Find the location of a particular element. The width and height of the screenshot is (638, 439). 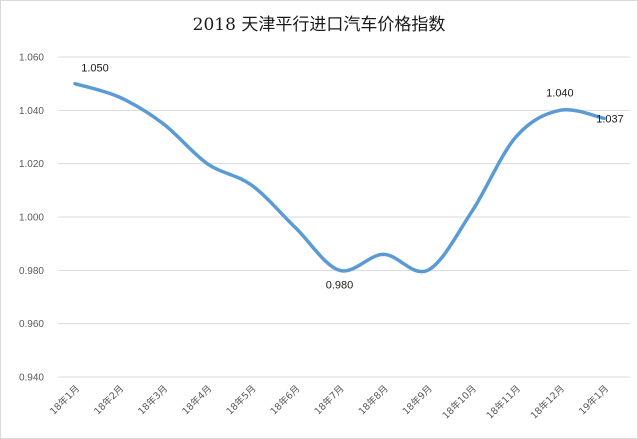

x-tick-label: 18年7月 is located at coordinates (329, 400).